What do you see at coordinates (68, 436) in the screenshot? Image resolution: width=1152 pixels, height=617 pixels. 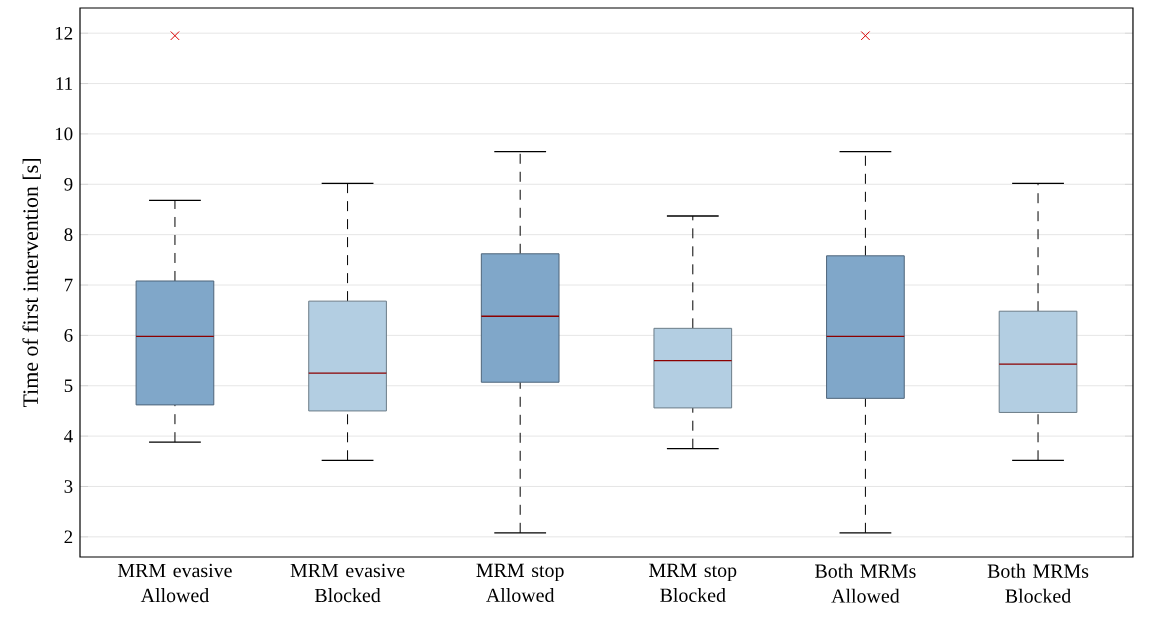 I see `y-tick-label: 4` at bounding box center [68, 436].